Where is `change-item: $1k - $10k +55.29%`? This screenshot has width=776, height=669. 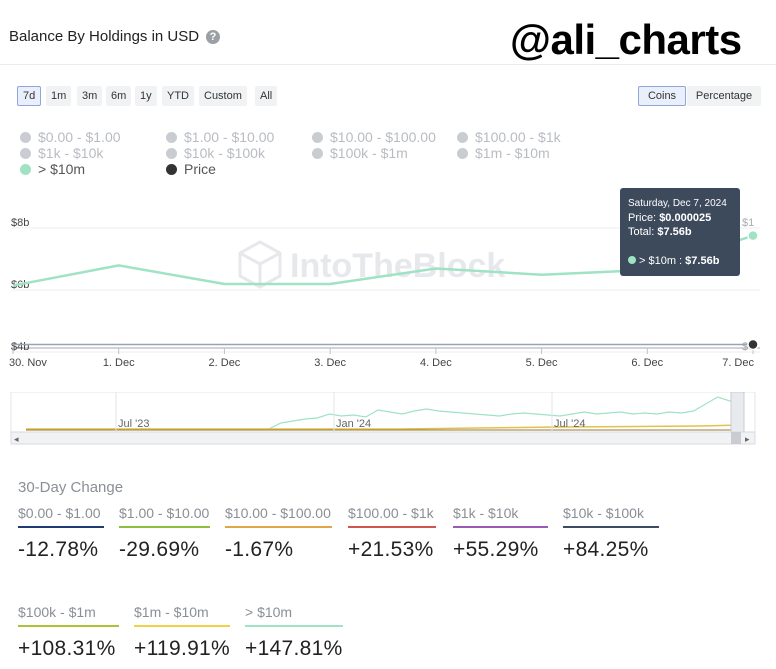
change-item: $1k - $10k +55.29% is located at coordinates (500, 533).